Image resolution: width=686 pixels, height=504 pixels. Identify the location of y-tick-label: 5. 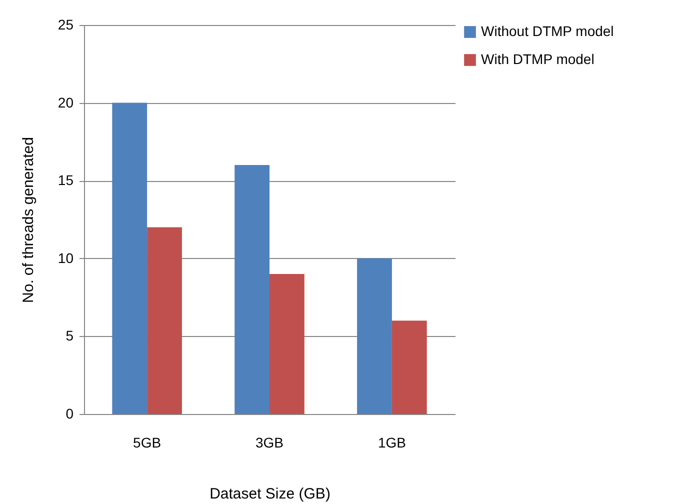
(70, 336).